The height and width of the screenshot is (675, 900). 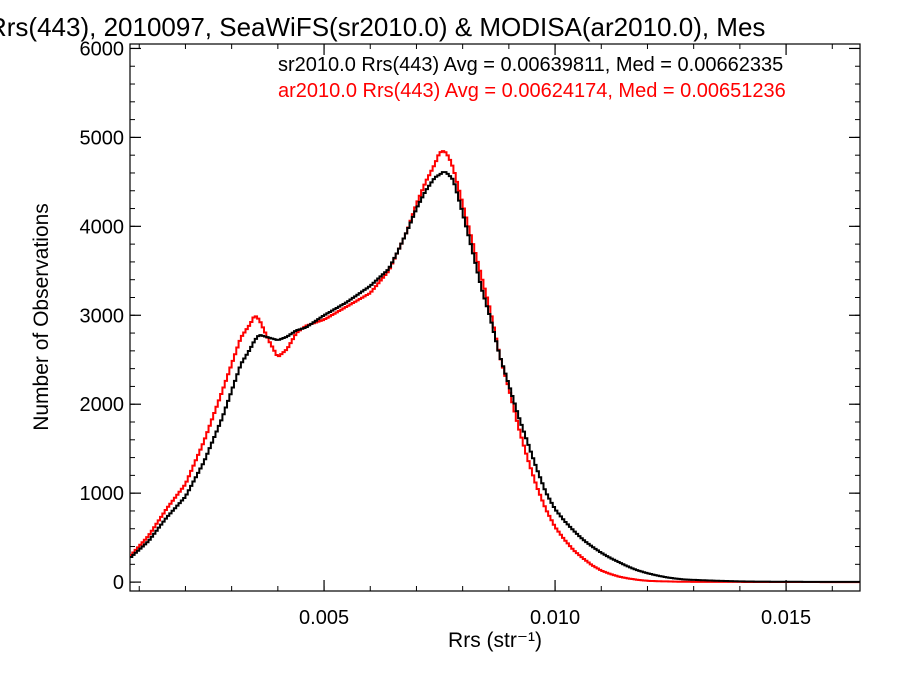 What do you see at coordinates (102, 494) in the screenshot?
I see `y-tick-label: 1000` at bounding box center [102, 494].